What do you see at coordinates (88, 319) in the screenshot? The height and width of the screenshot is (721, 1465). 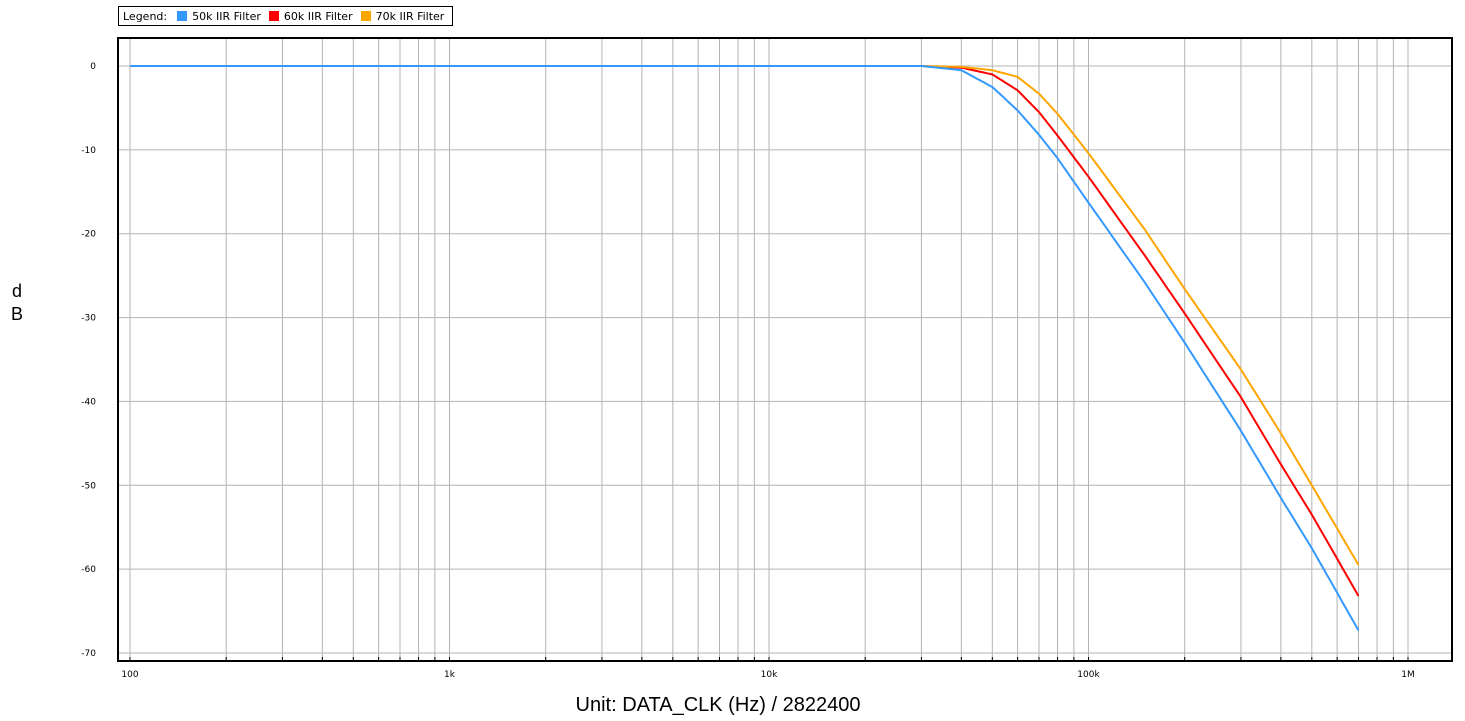 I see `y-tick-label: -30` at bounding box center [88, 319].